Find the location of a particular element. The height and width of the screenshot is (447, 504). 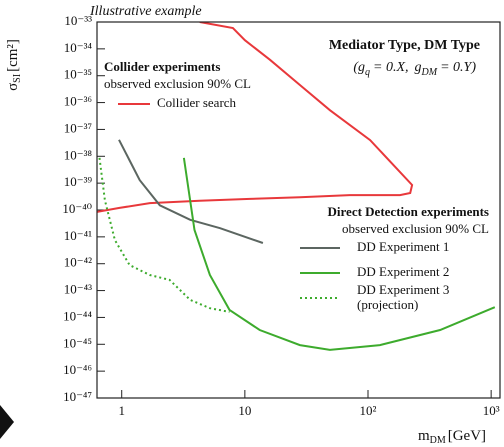

coupling-value: = 0.X, is located at coordinates (391, 67).